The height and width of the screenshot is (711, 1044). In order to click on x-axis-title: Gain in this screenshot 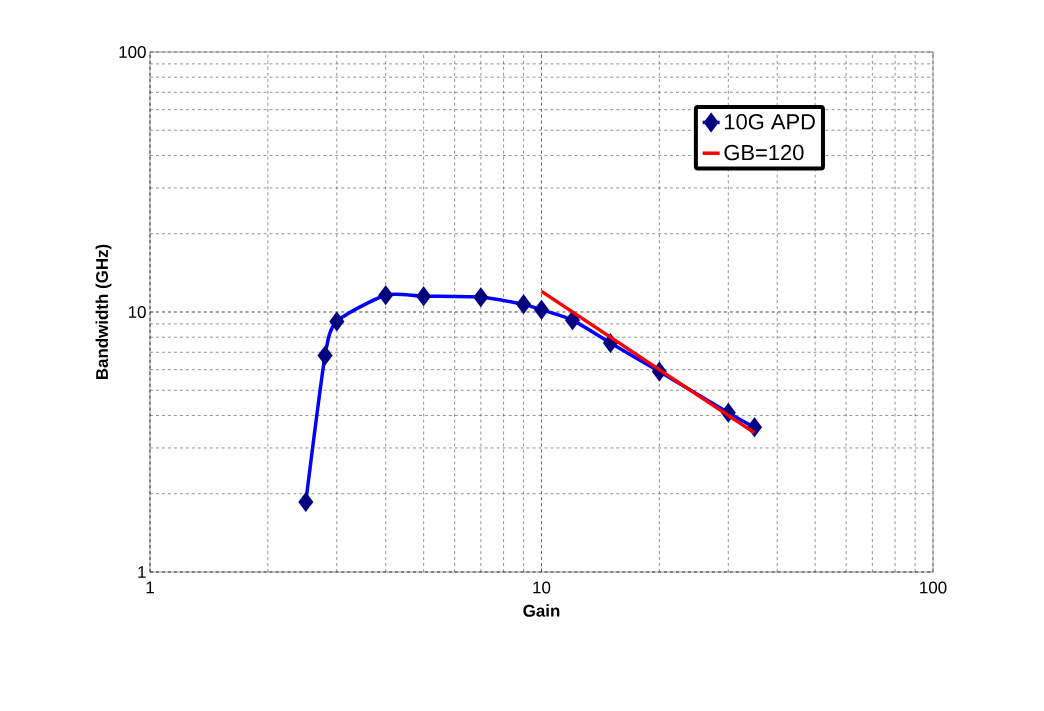, I will do `click(541, 610)`.